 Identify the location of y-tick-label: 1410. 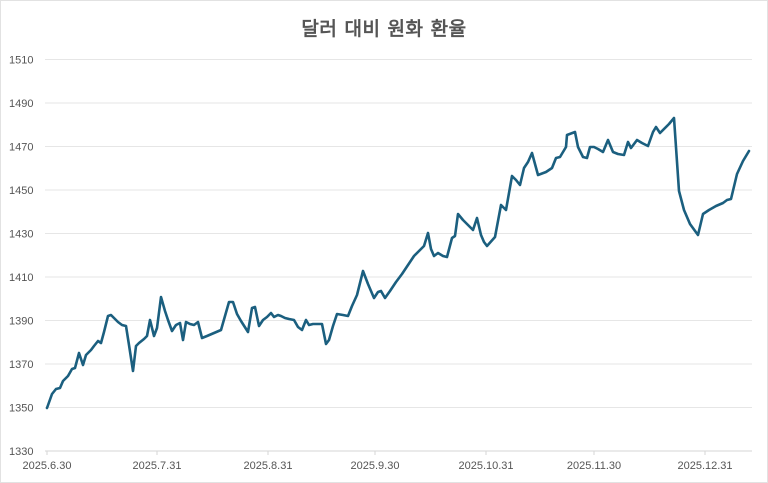
(21, 278).